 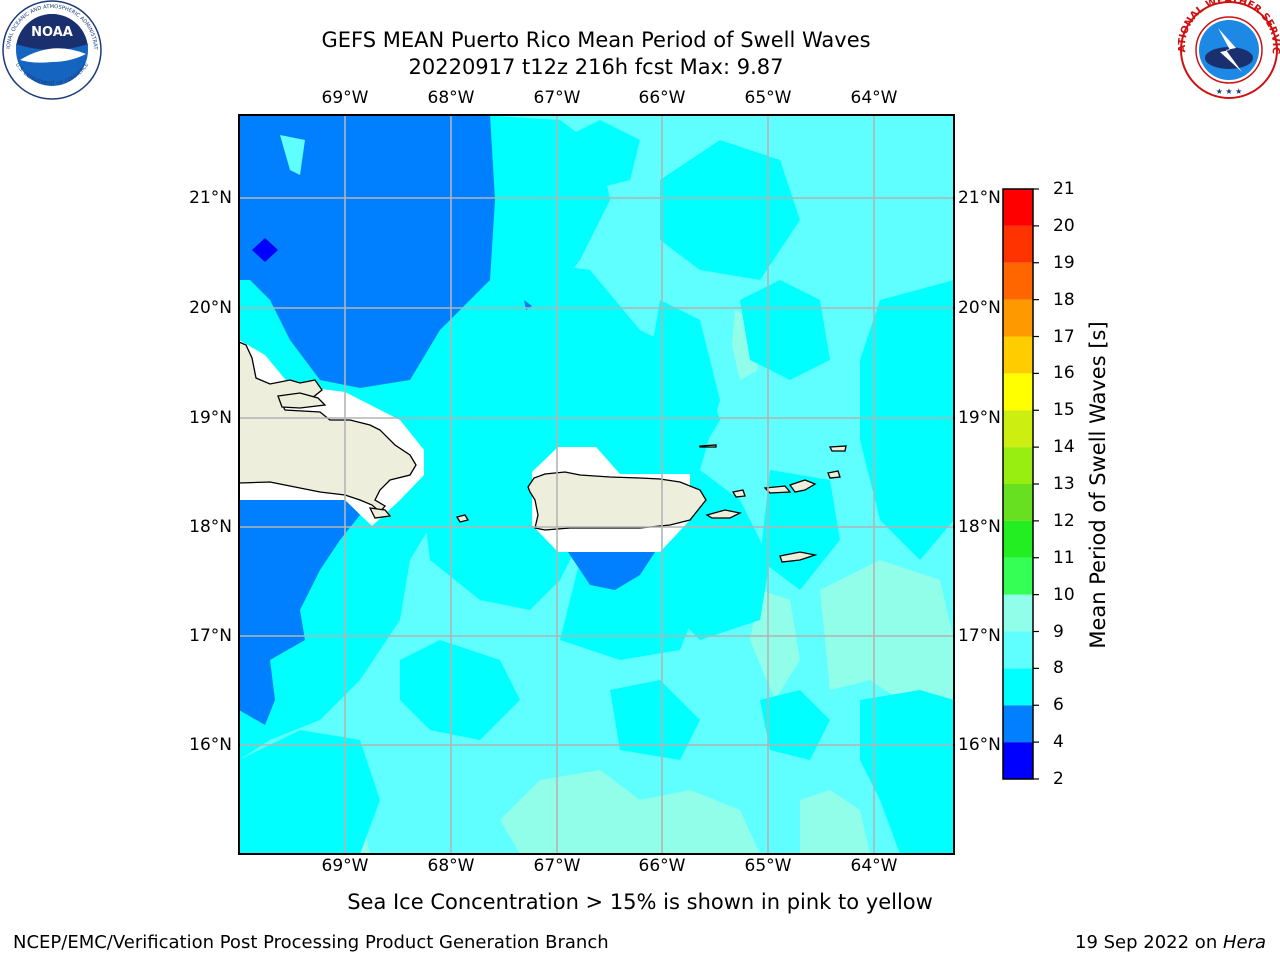 What do you see at coordinates (557, 866) in the screenshot?
I see `lon-label-bottom: 67°W` at bounding box center [557, 866].